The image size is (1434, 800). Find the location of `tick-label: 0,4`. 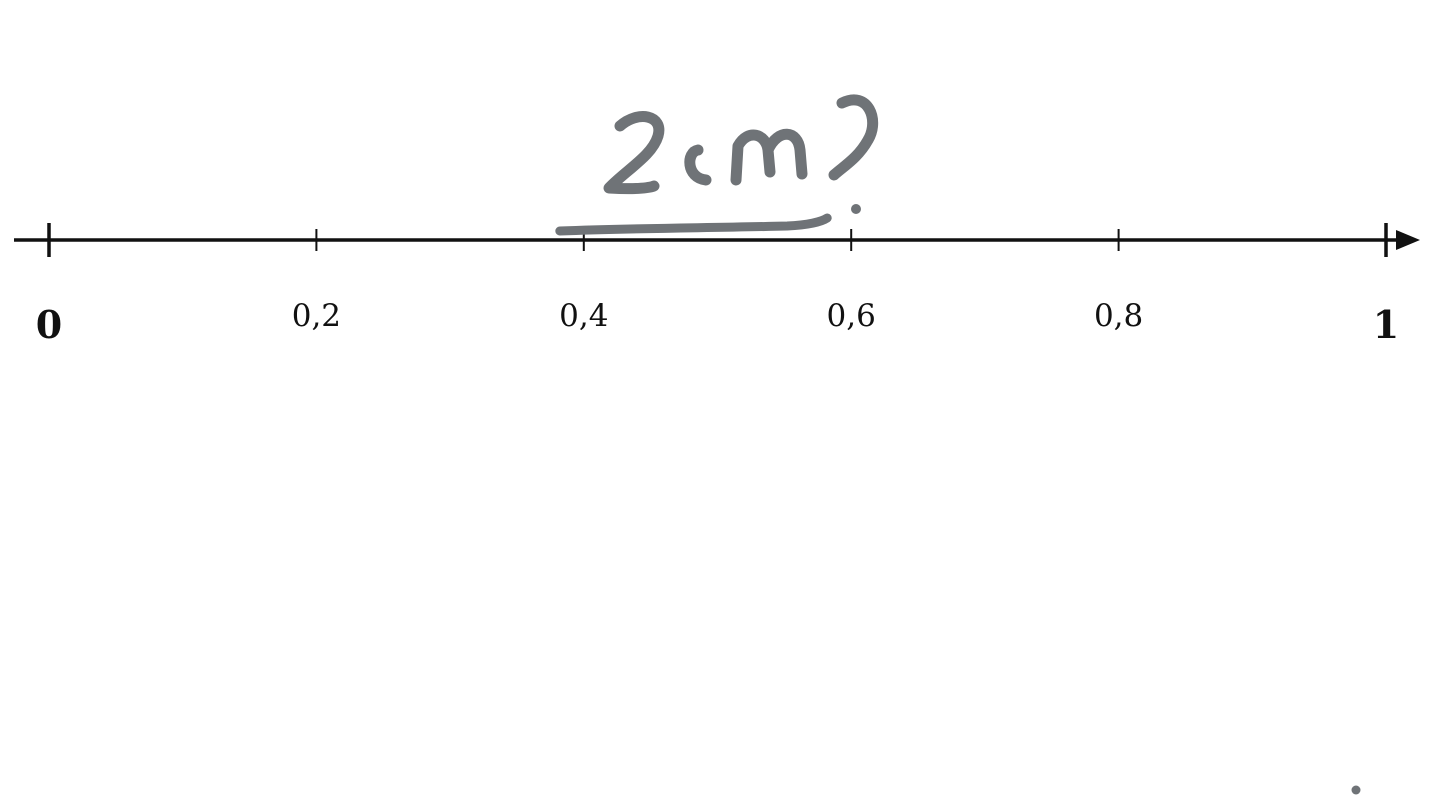

tick-label: 0,4 is located at coordinates (583, 316).